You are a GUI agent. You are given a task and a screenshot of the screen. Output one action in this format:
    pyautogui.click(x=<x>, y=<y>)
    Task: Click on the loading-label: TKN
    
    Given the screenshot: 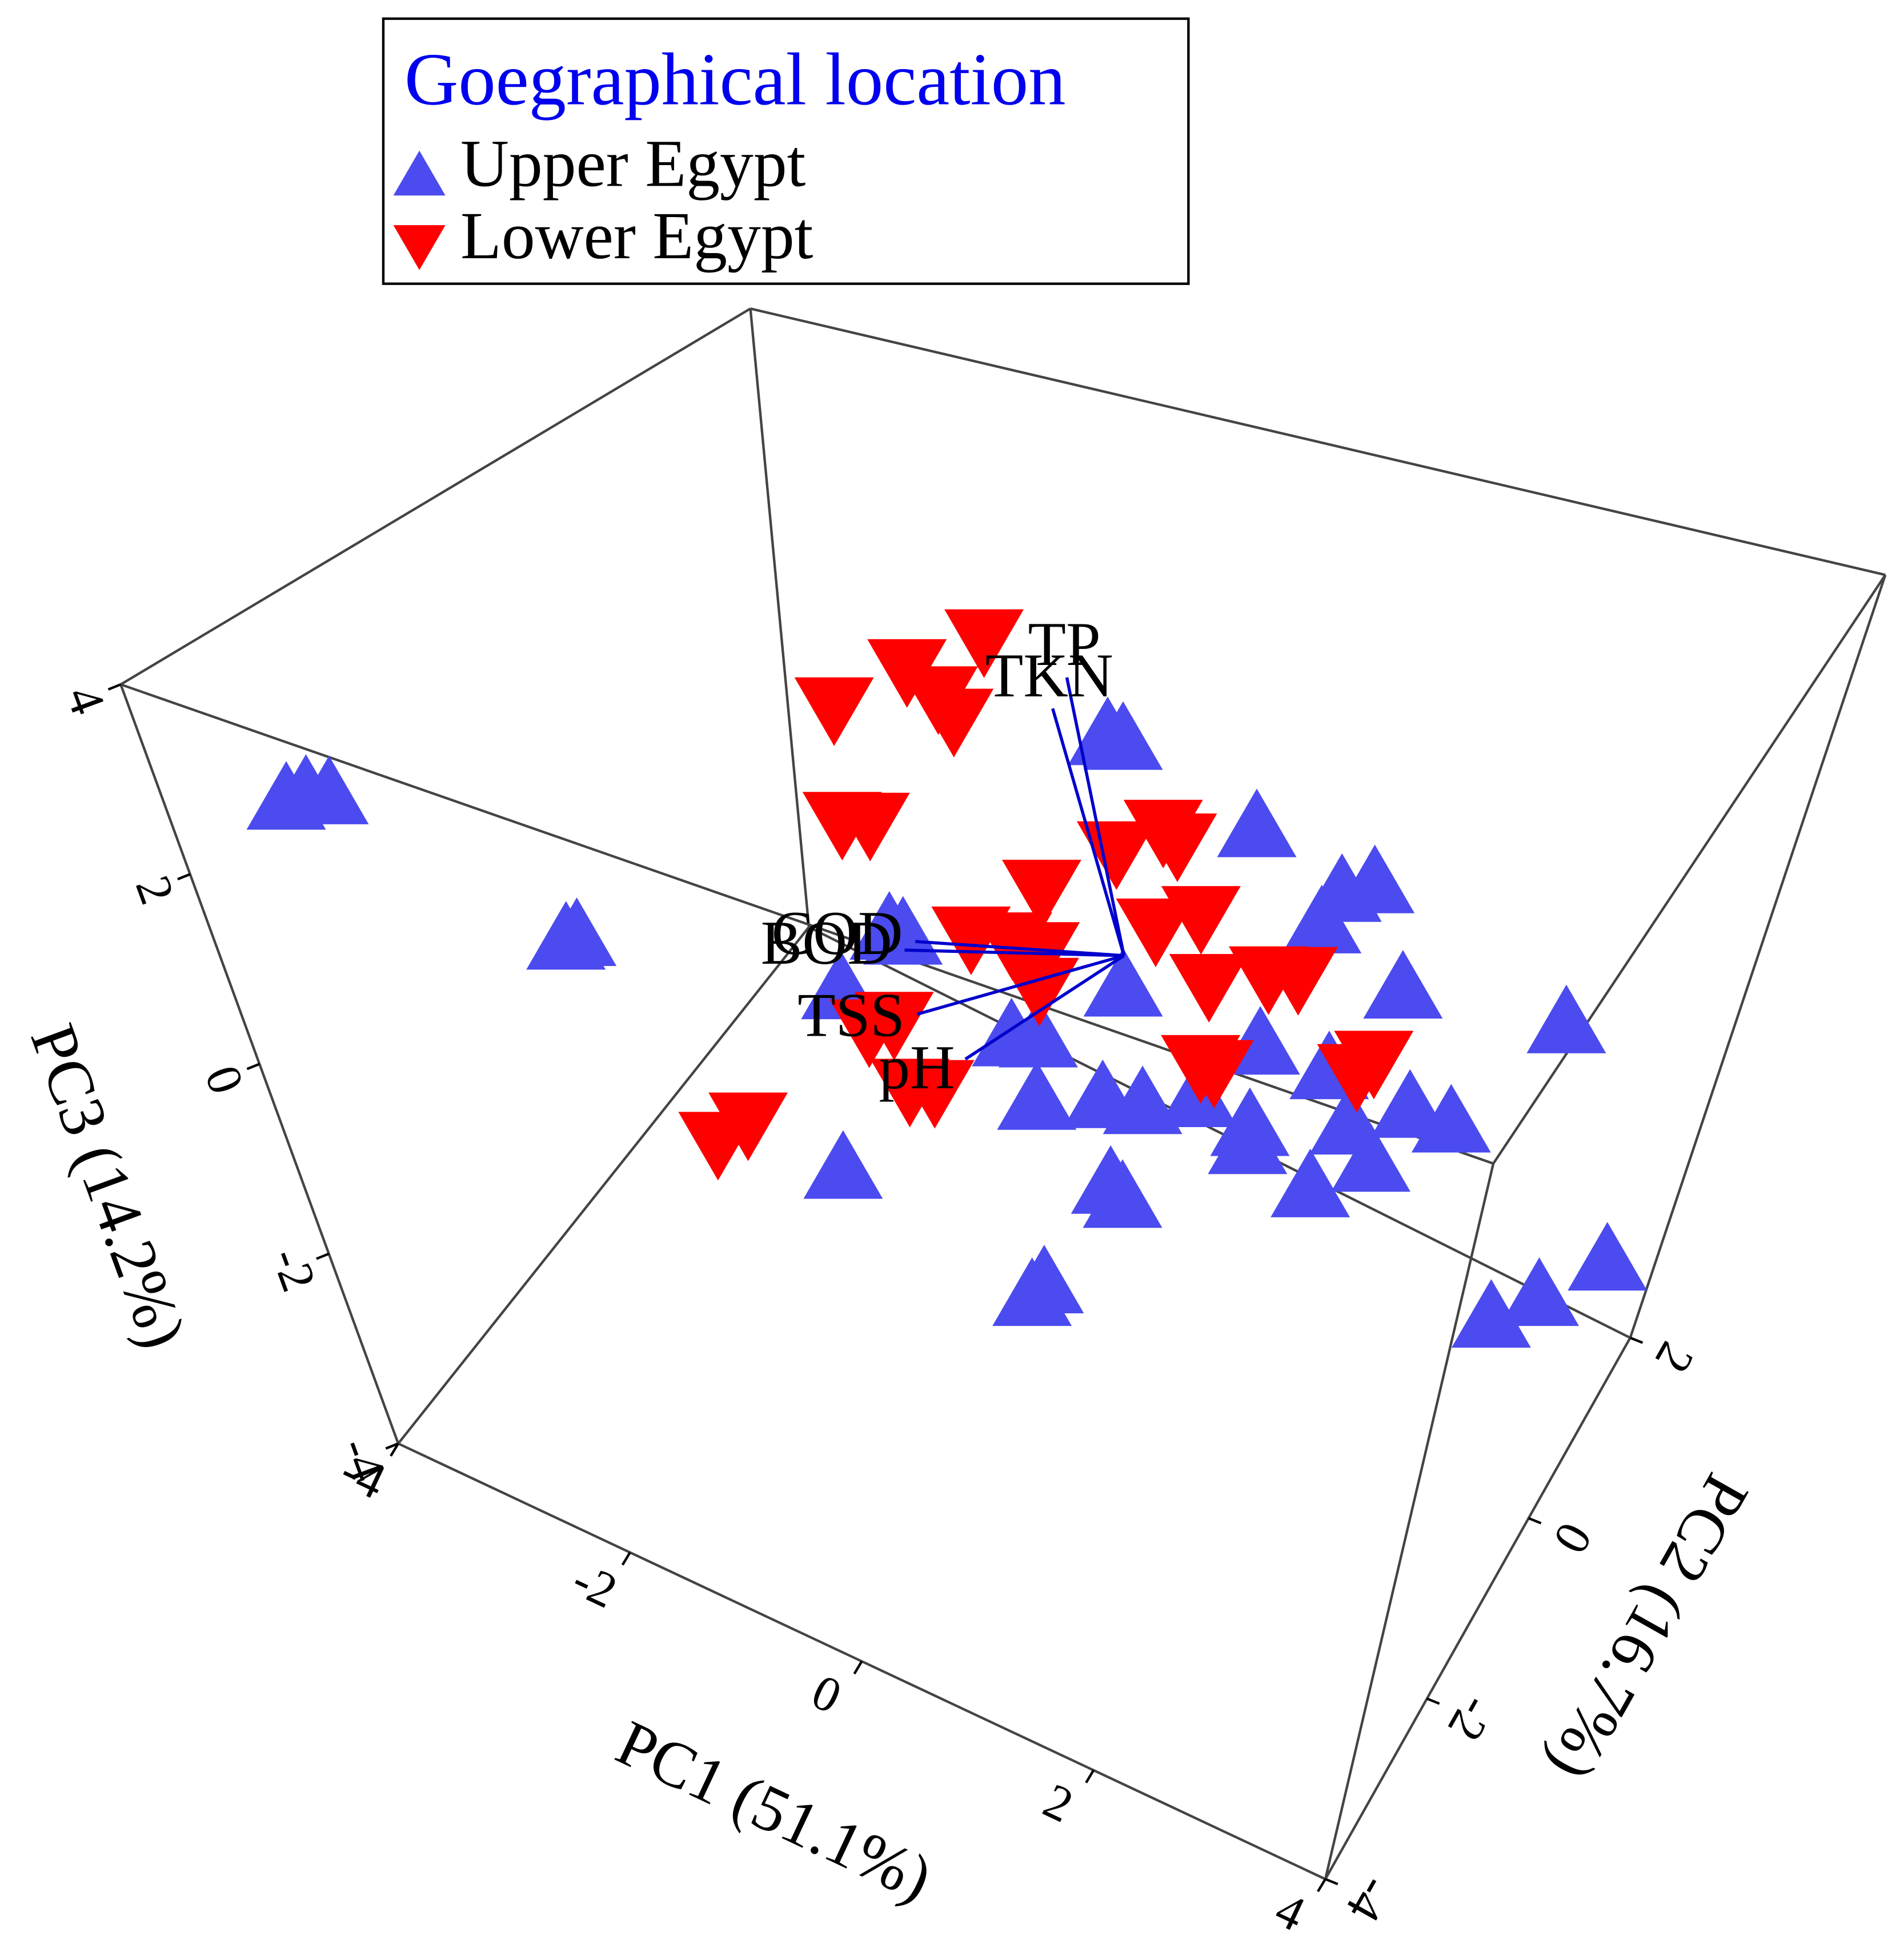 What is the action you would take?
    pyautogui.click(x=1049, y=675)
    